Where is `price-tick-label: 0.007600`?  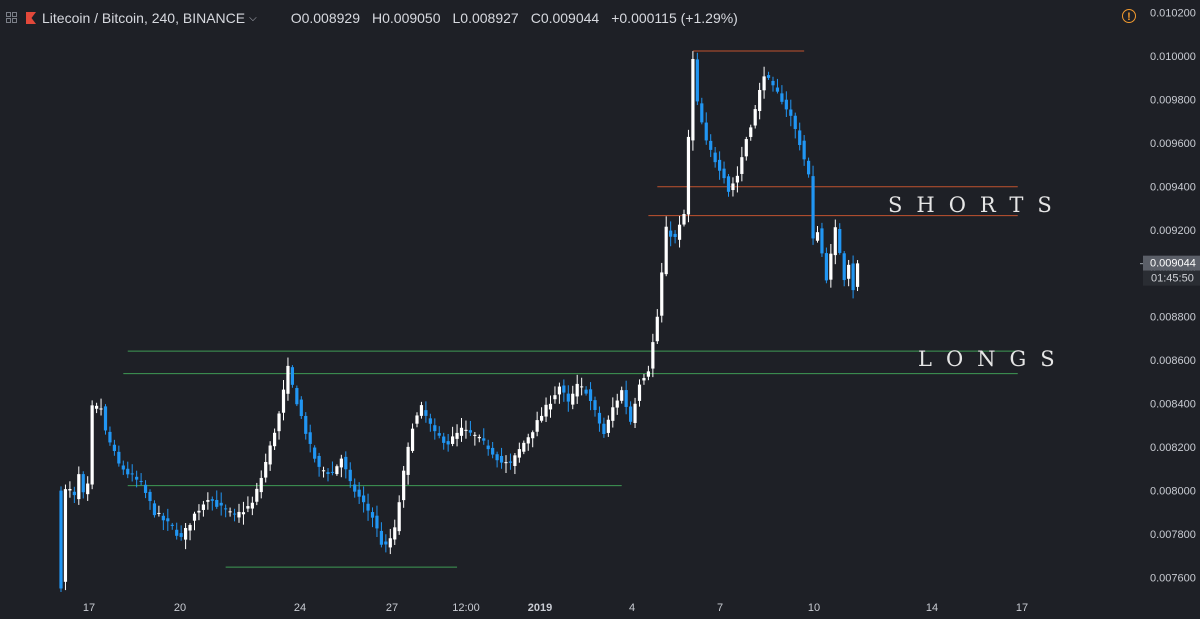
price-tick-label: 0.007600 is located at coordinates (1173, 579).